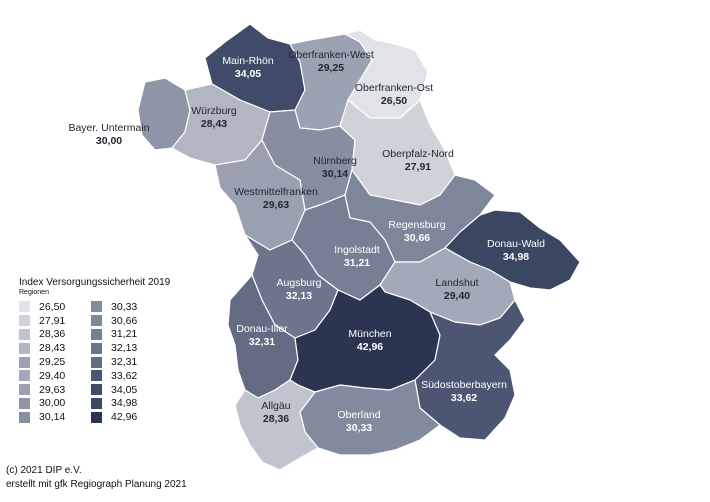 This screenshot has height=502, width=710. I want to click on region-value-augsburg: 32,13, so click(299, 296).